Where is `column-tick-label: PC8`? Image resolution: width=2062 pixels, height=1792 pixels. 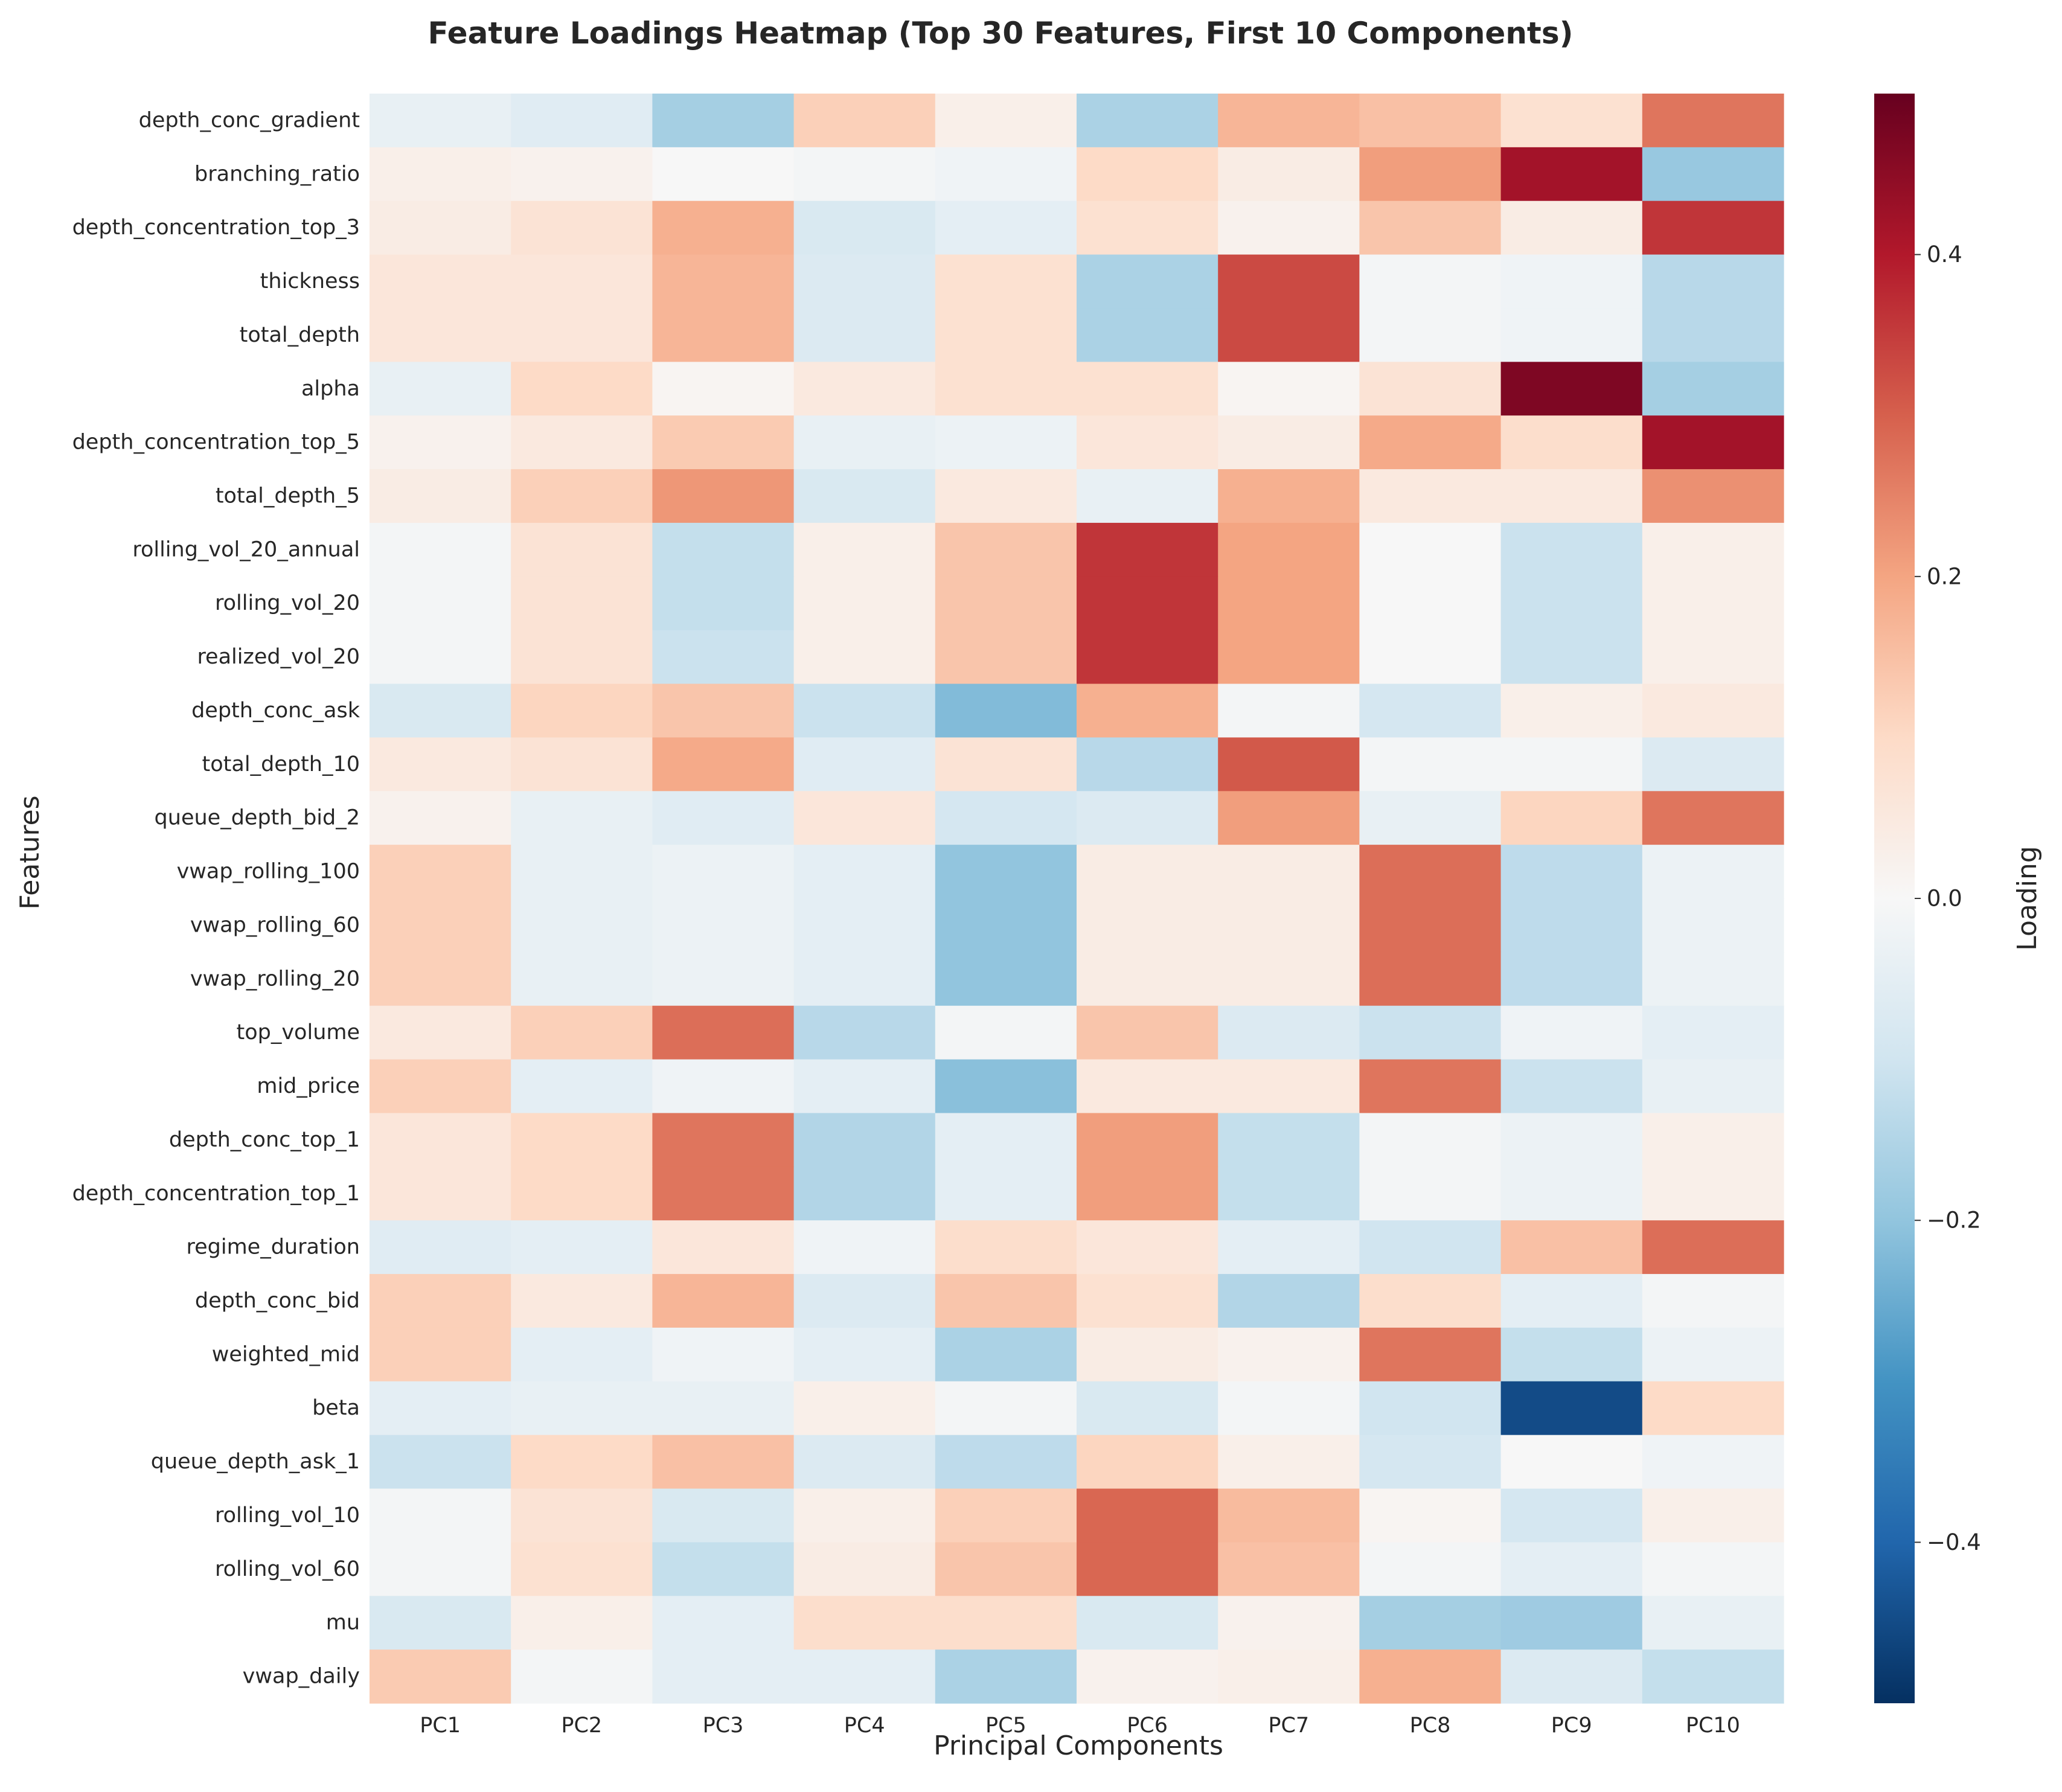
column-tick-label: PC8 is located at coordinates (1431, 1726).